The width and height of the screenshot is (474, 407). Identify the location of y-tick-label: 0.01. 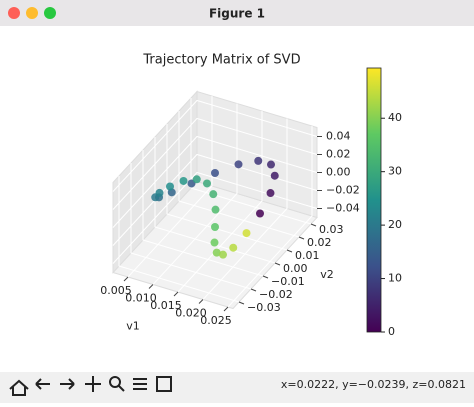
(307, 255).